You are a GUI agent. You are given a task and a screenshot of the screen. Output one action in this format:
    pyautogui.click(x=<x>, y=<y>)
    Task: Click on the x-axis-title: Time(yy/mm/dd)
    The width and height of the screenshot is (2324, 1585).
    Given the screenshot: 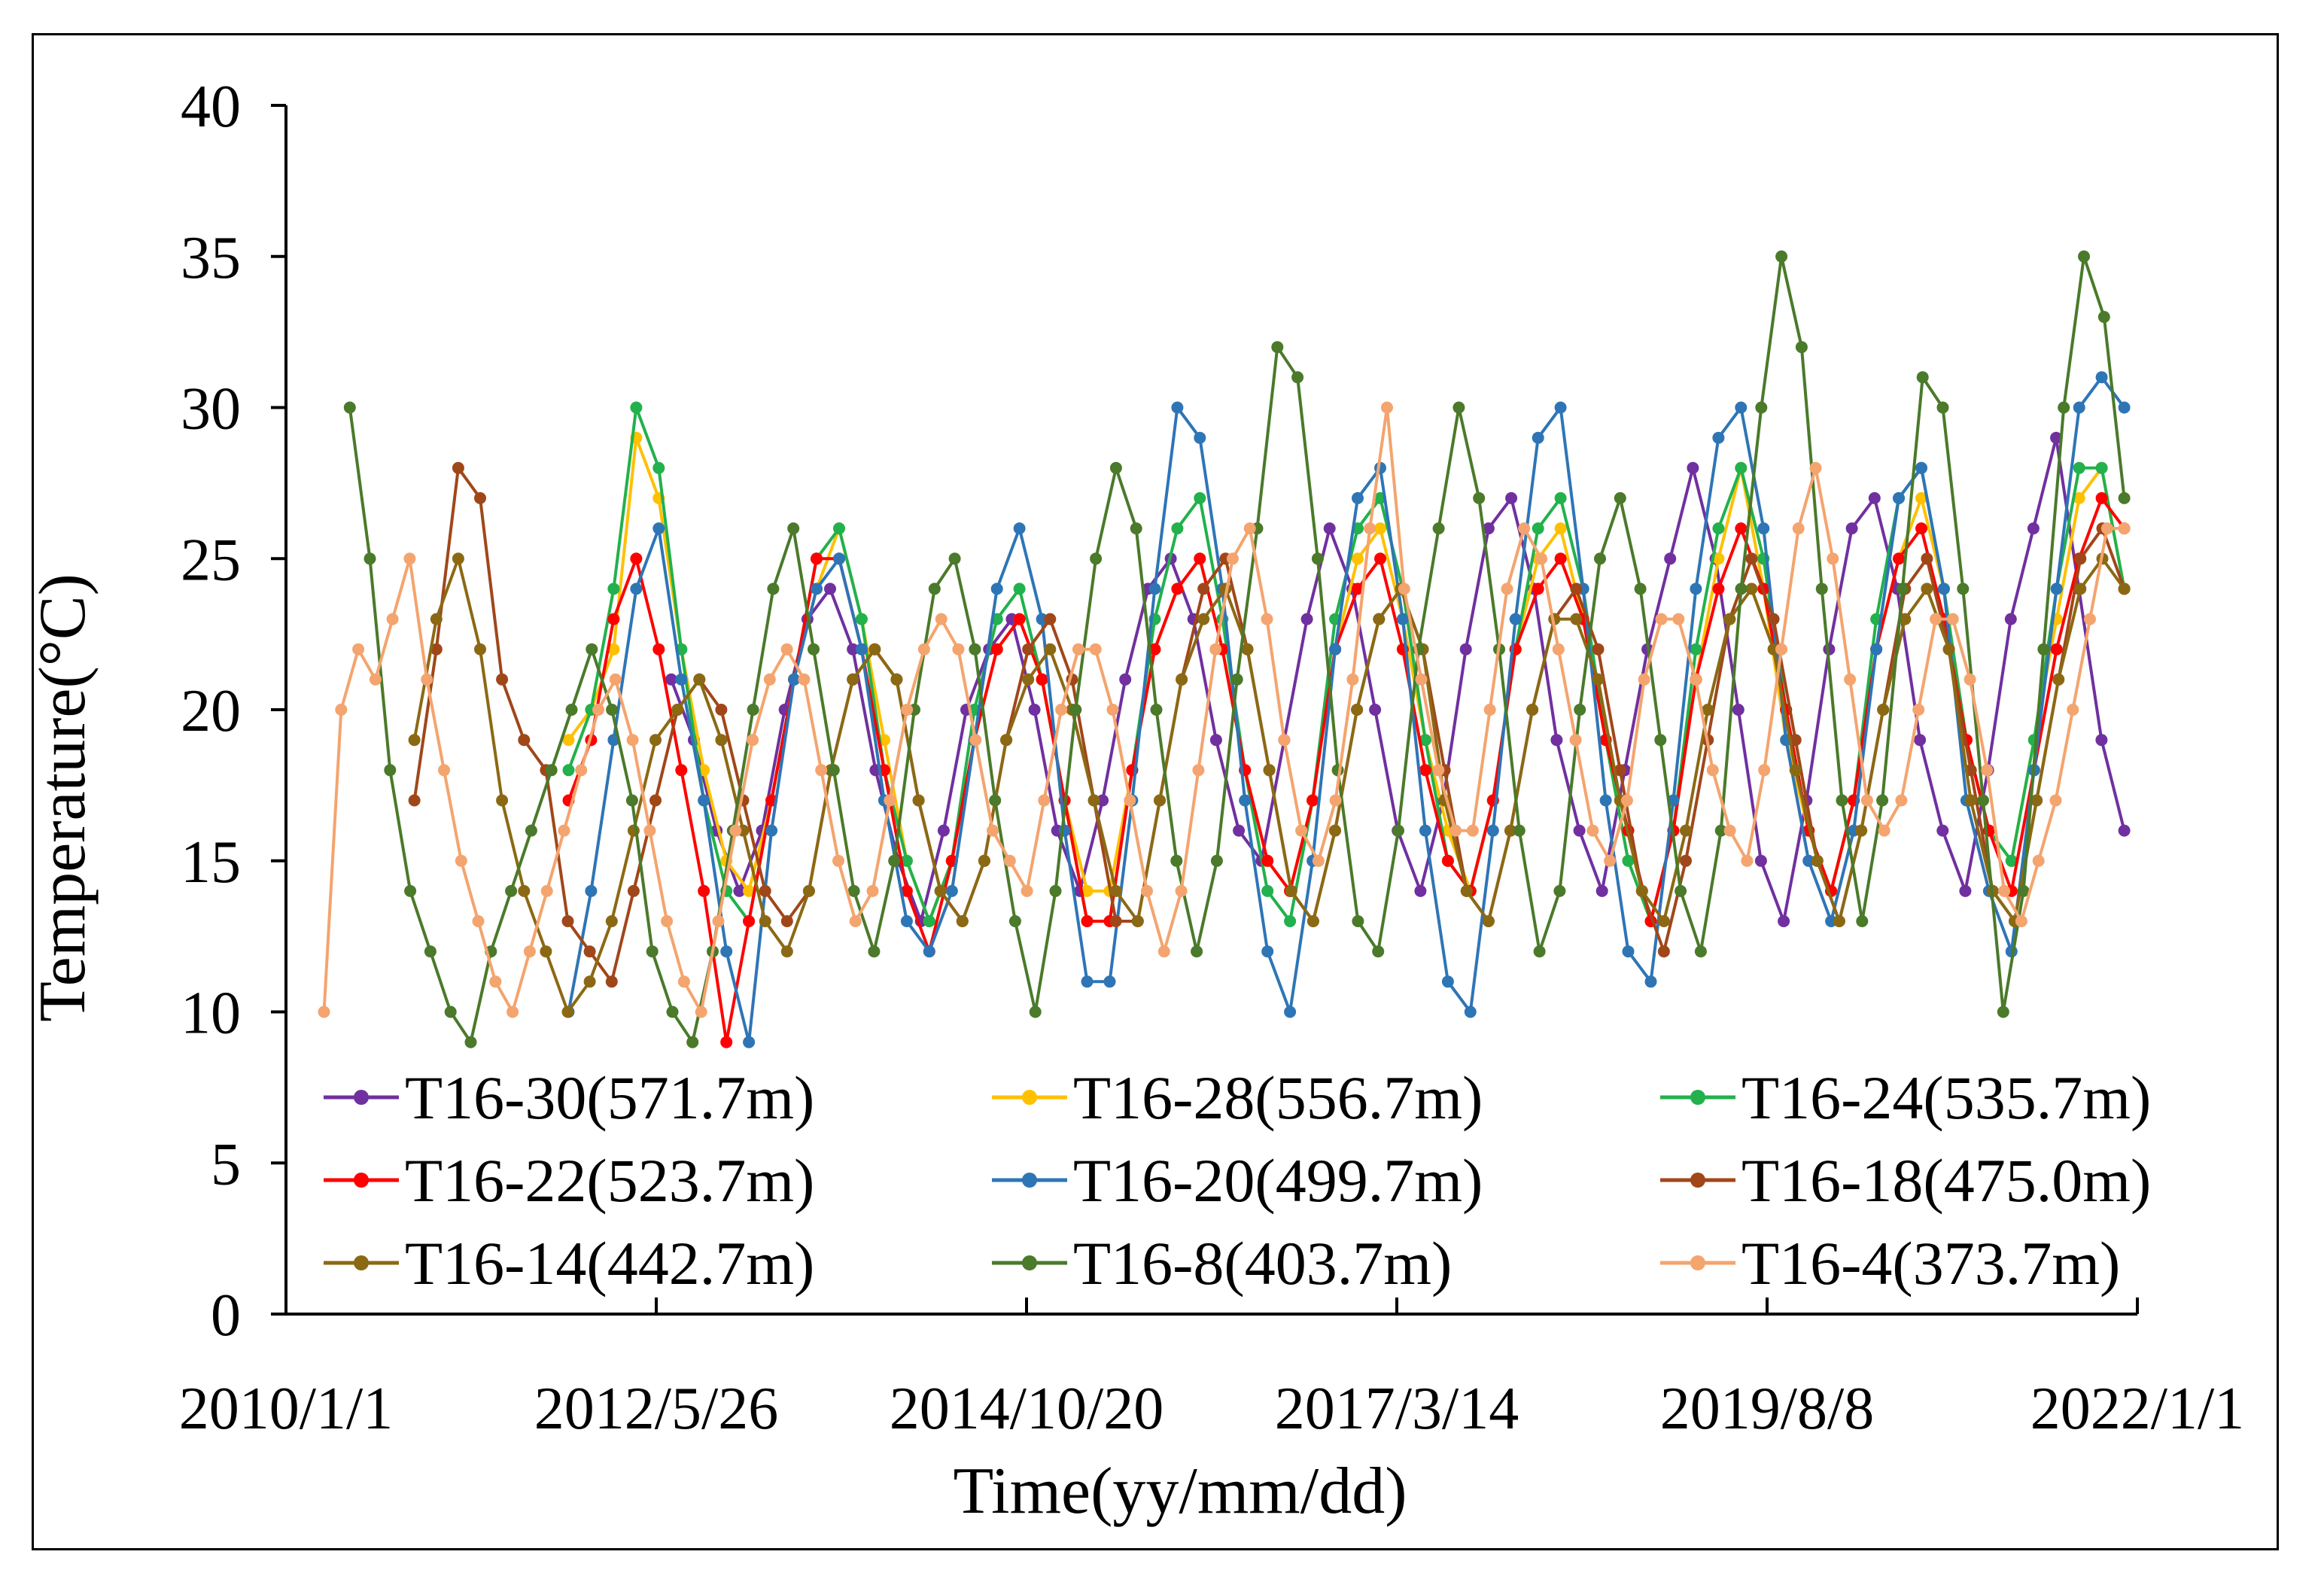 What is the action you would take?
    pyautogui.click(x=1180, y=1491)
    